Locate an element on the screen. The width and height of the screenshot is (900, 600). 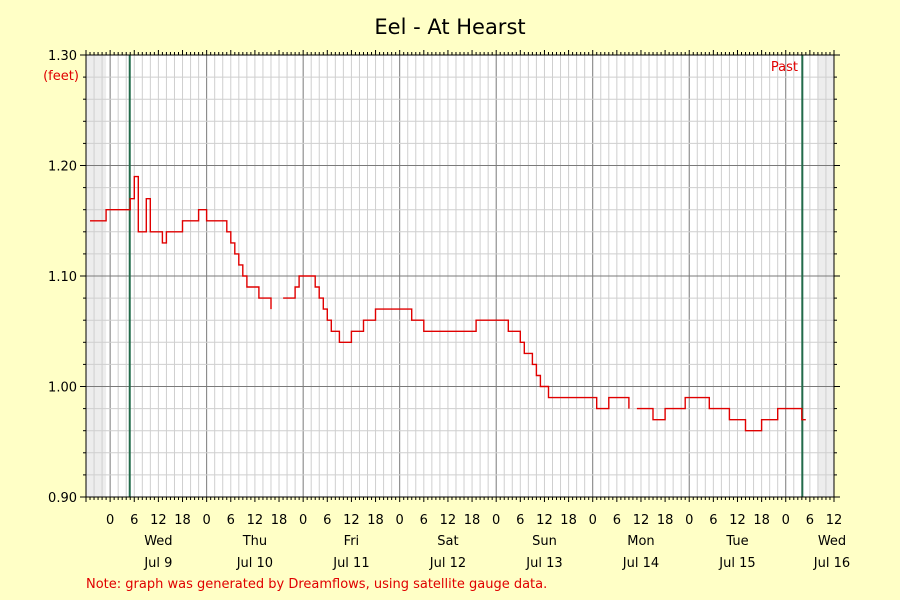
y-tick-label: 1.30 is located at coordinates (62, 56).